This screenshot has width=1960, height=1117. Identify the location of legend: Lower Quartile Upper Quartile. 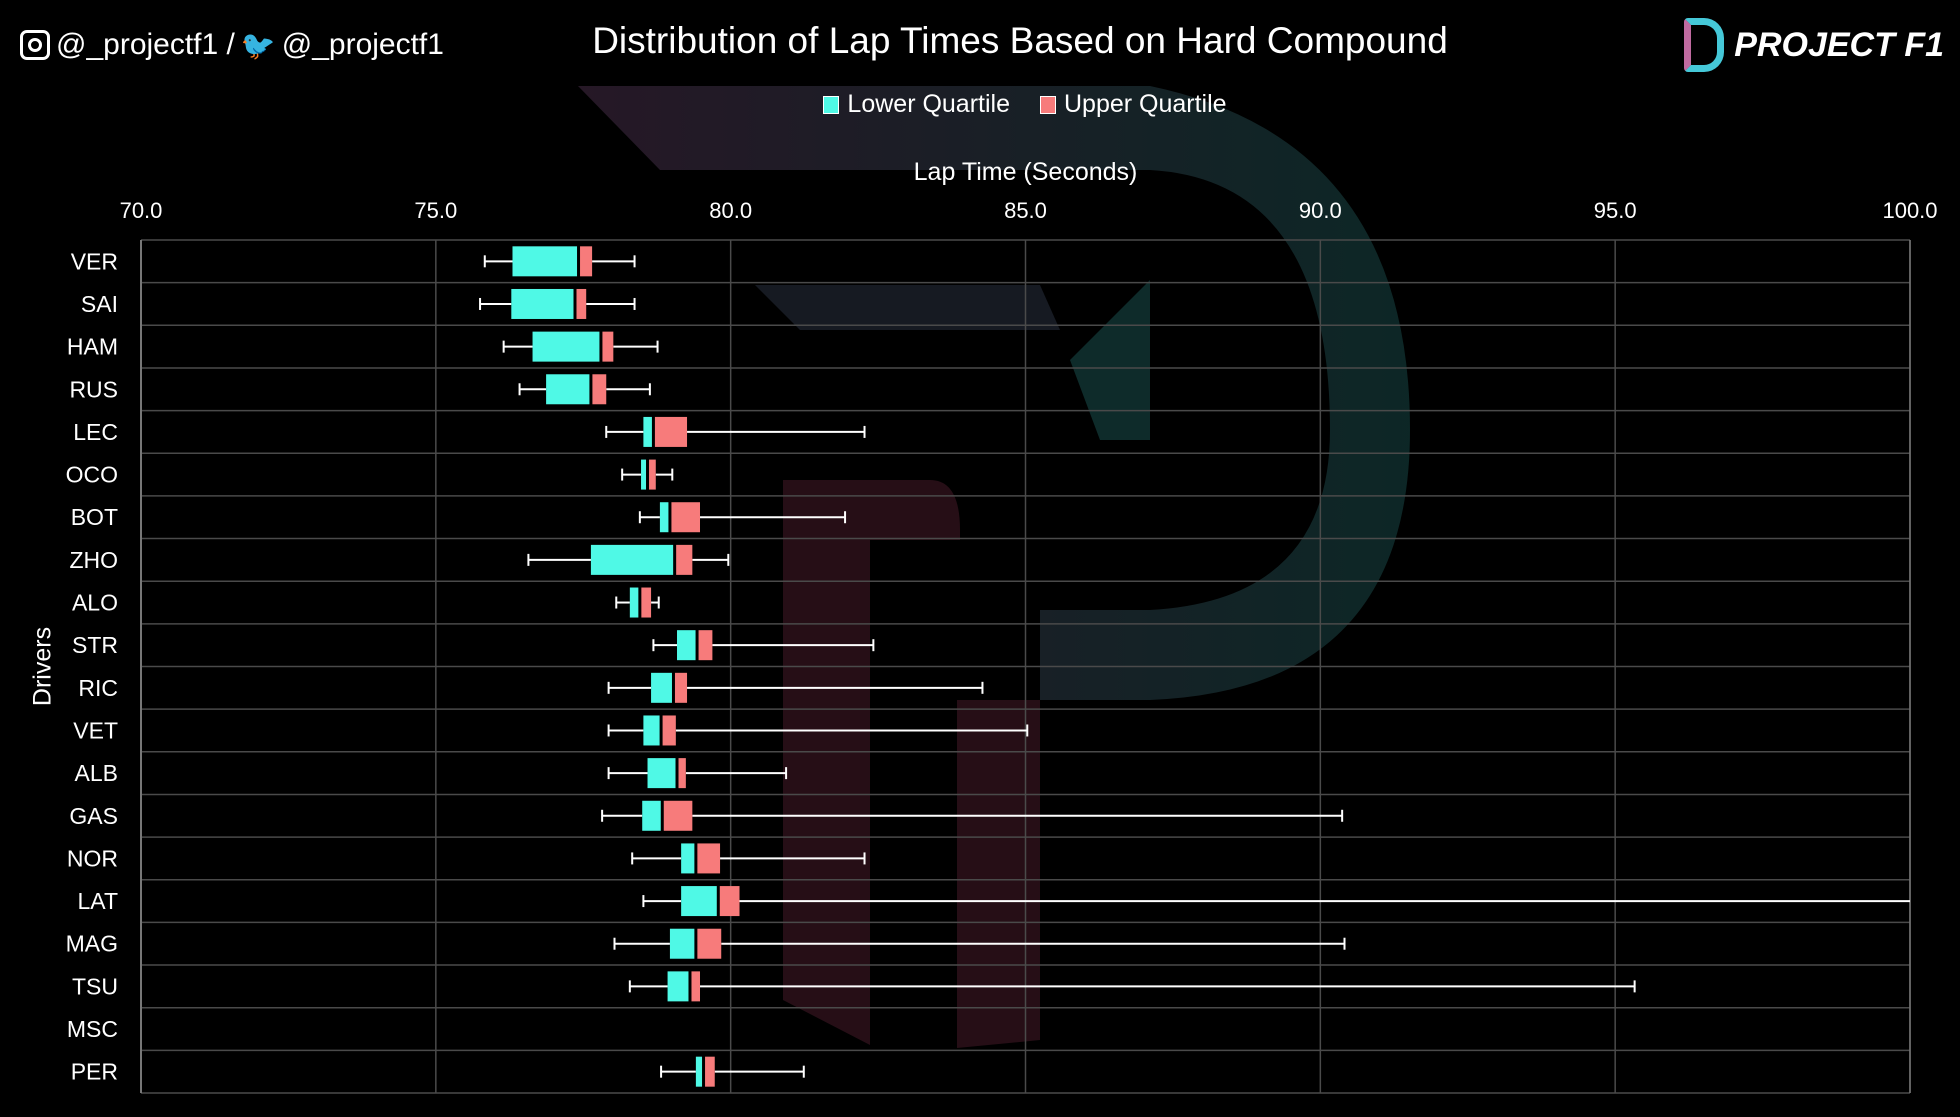
(980, 104).